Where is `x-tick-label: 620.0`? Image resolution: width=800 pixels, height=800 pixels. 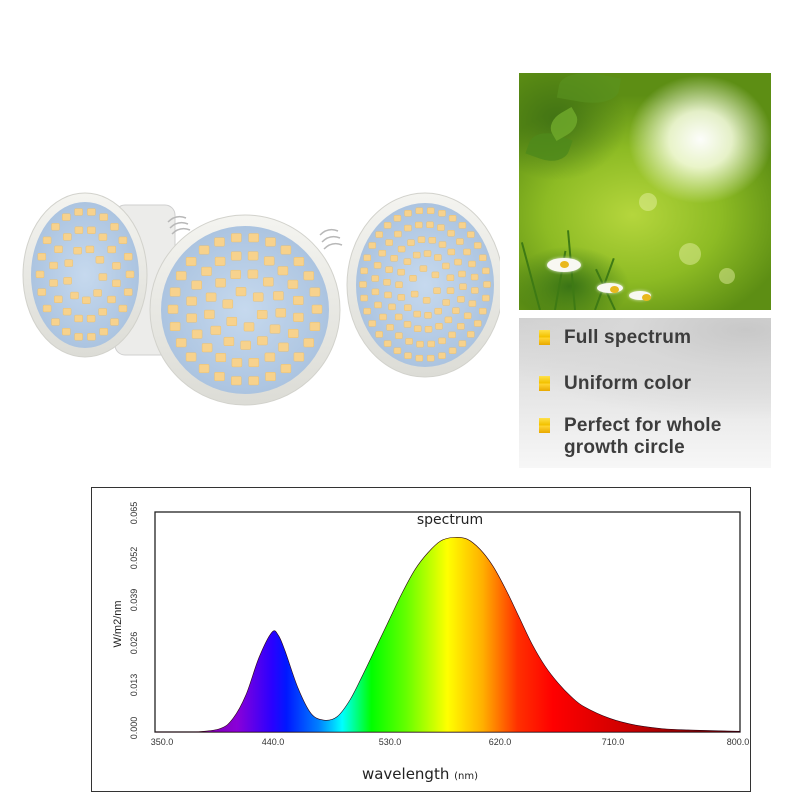
x-tick-label: 620.0 is located at coordinates (500, 742).